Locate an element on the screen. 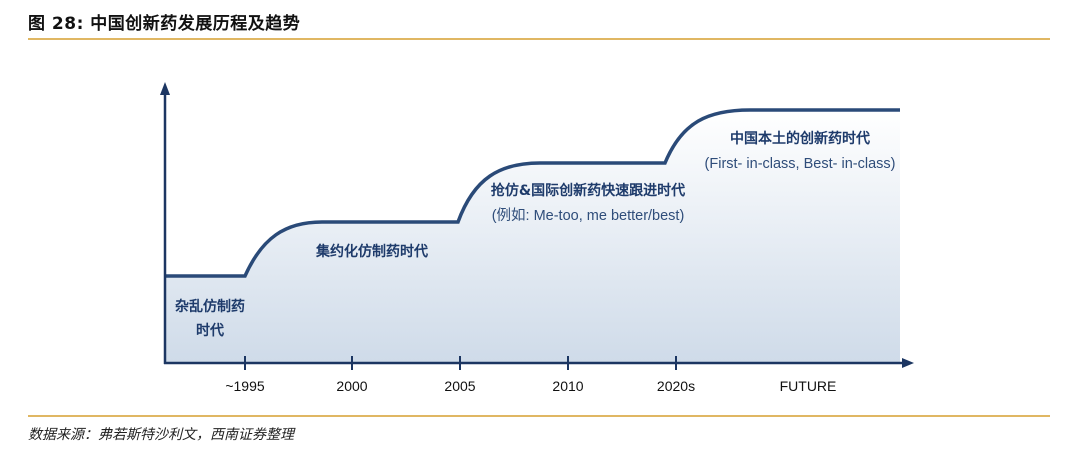  x-axis-arrow-icon is located at coordinates (908, 363).